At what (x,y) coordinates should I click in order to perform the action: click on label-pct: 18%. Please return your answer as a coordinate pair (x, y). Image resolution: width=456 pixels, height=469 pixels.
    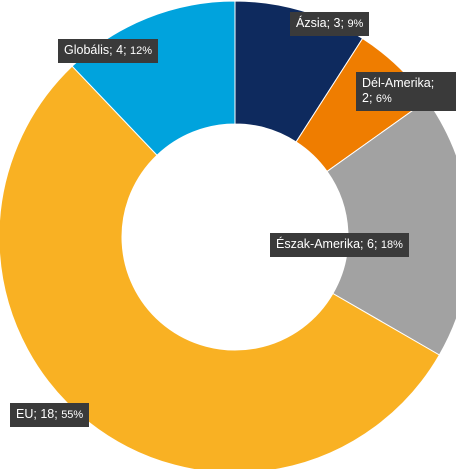
    Looking at the image, I should click on (391, 245).